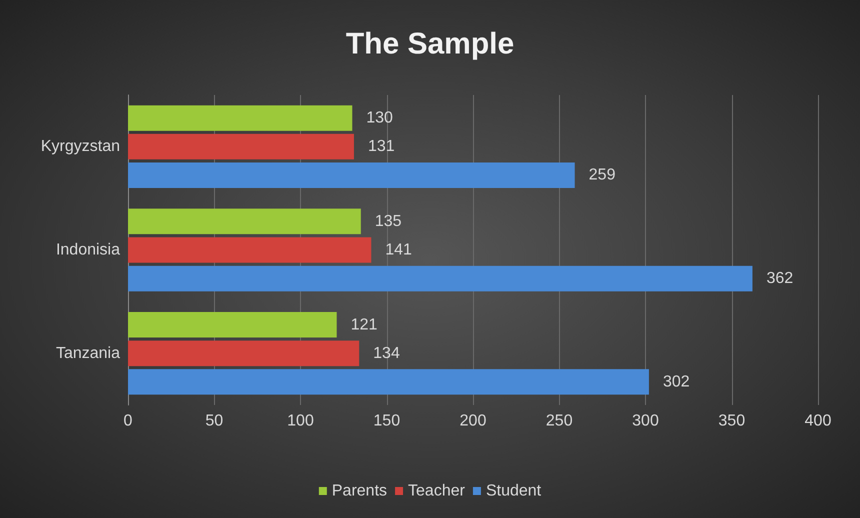 The height and width of the screenshot is (518, 860). Describe the element at coordinates (380, 118) in the screenshot. I see `data-label: 130` at that location.